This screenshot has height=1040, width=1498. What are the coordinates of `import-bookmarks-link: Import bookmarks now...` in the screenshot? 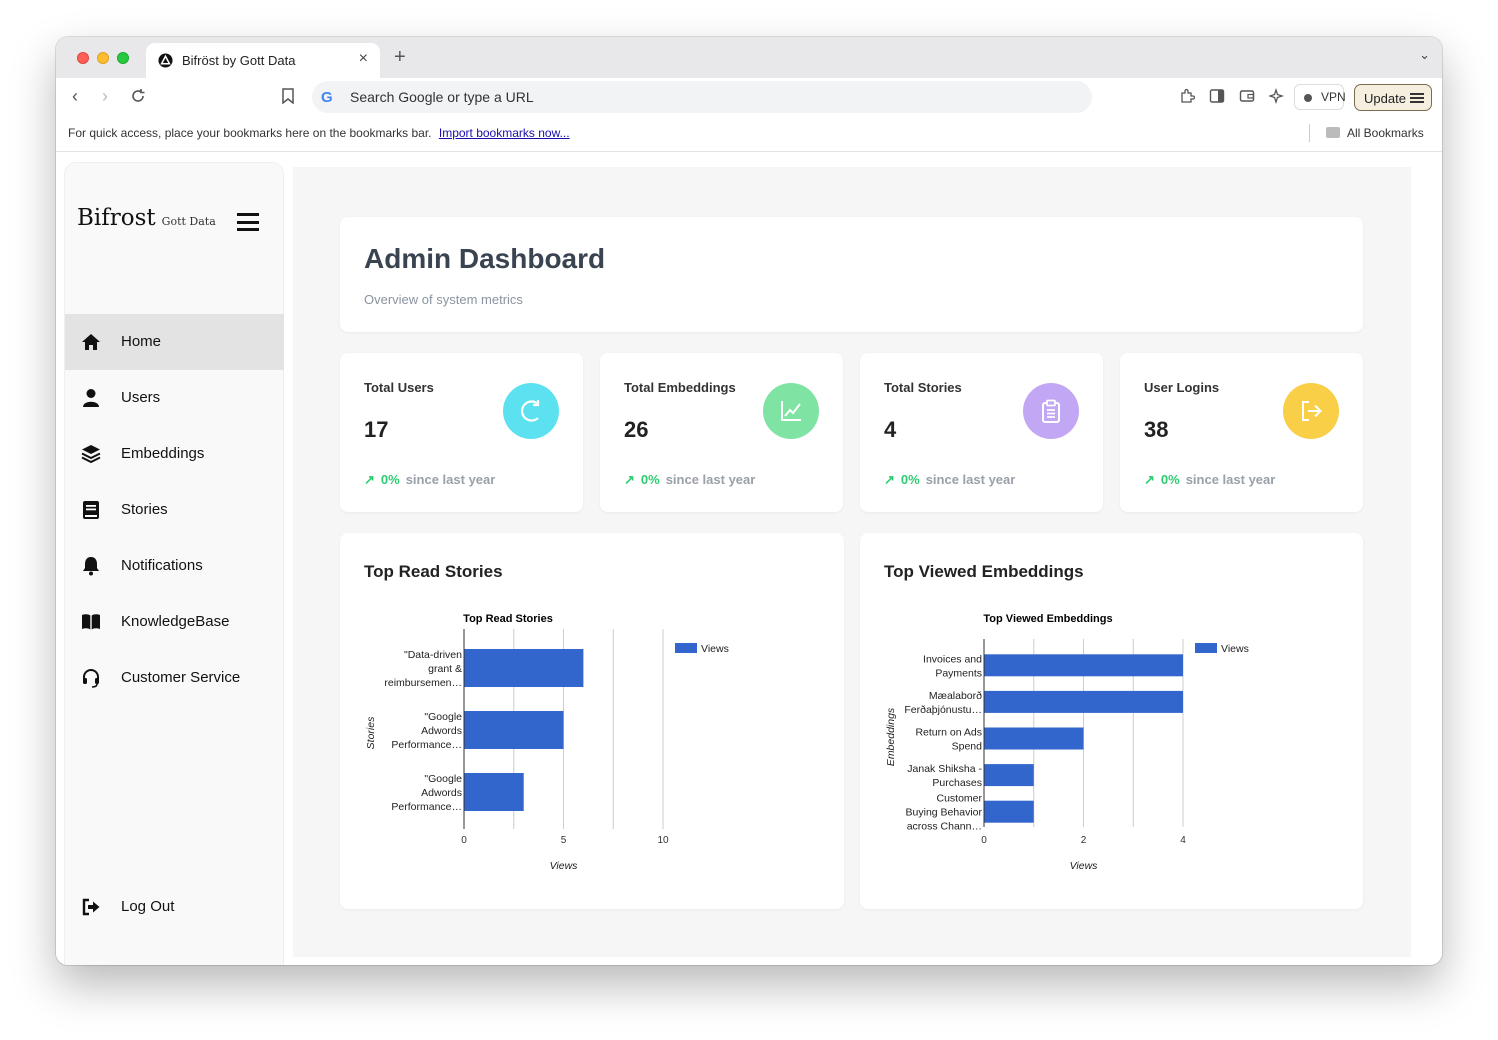 It's located at (504, 133).